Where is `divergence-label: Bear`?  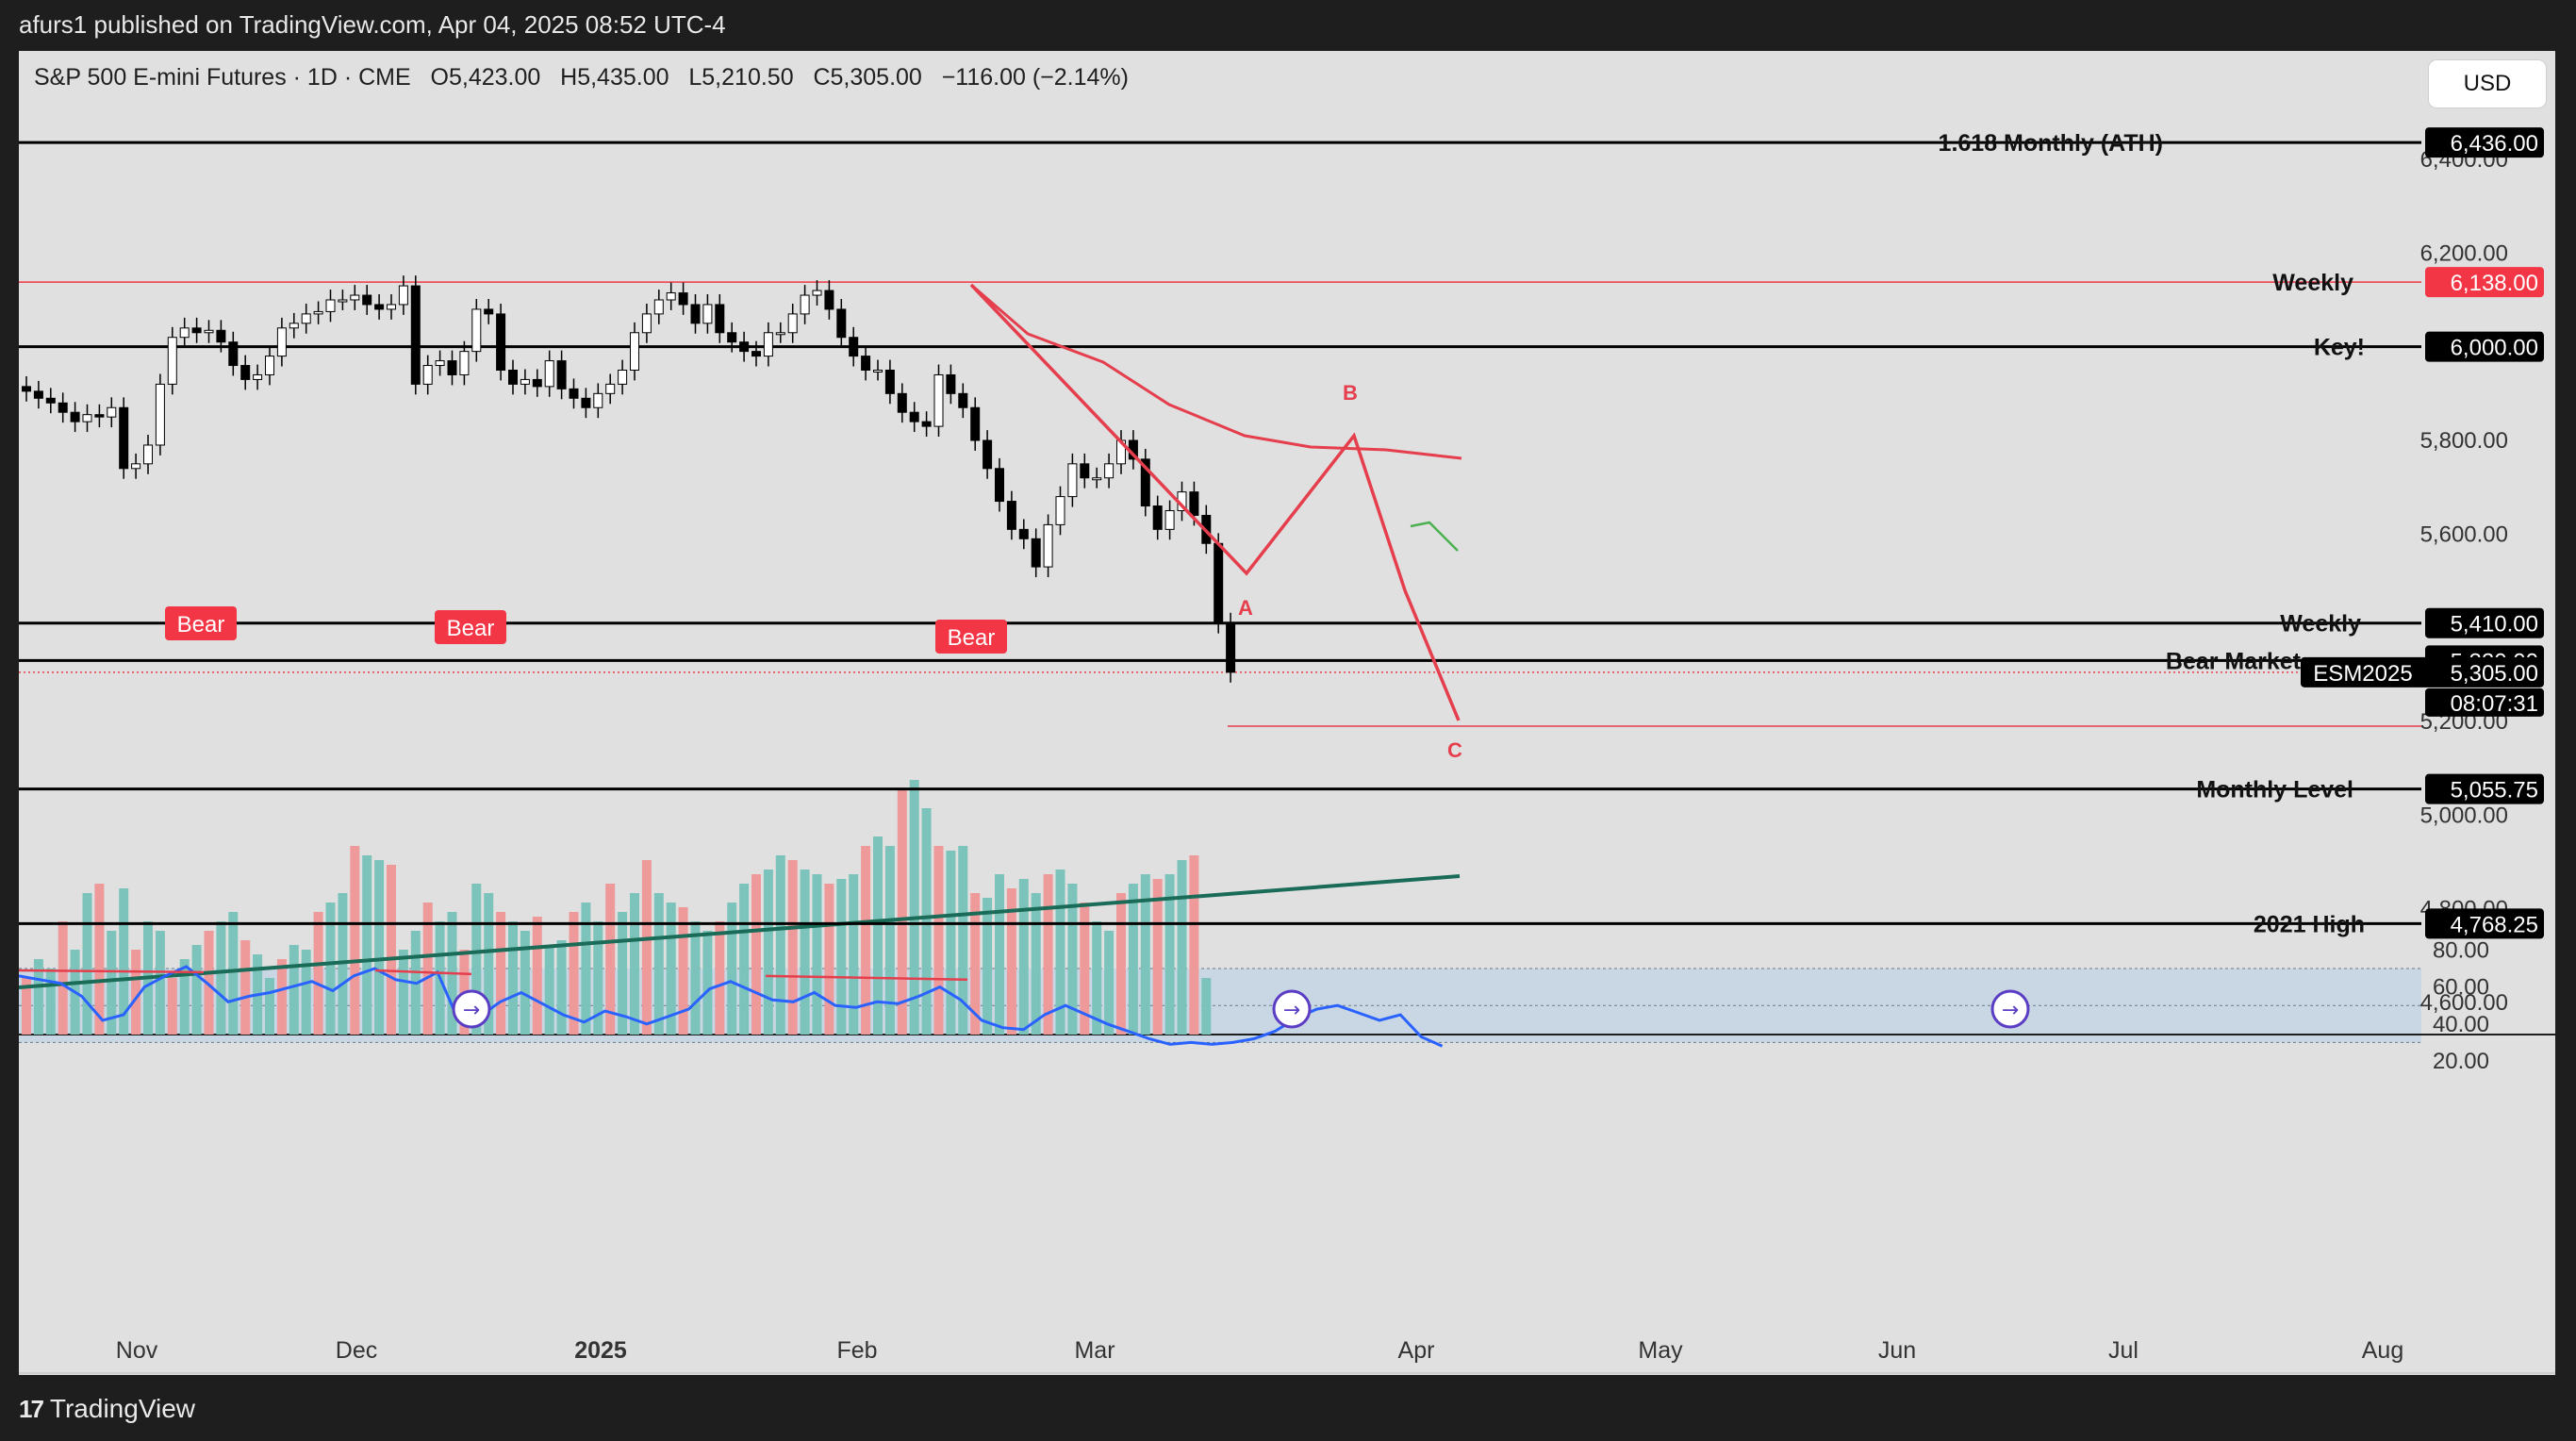 divergence-label: Bear is located at coordinates (201, 625).